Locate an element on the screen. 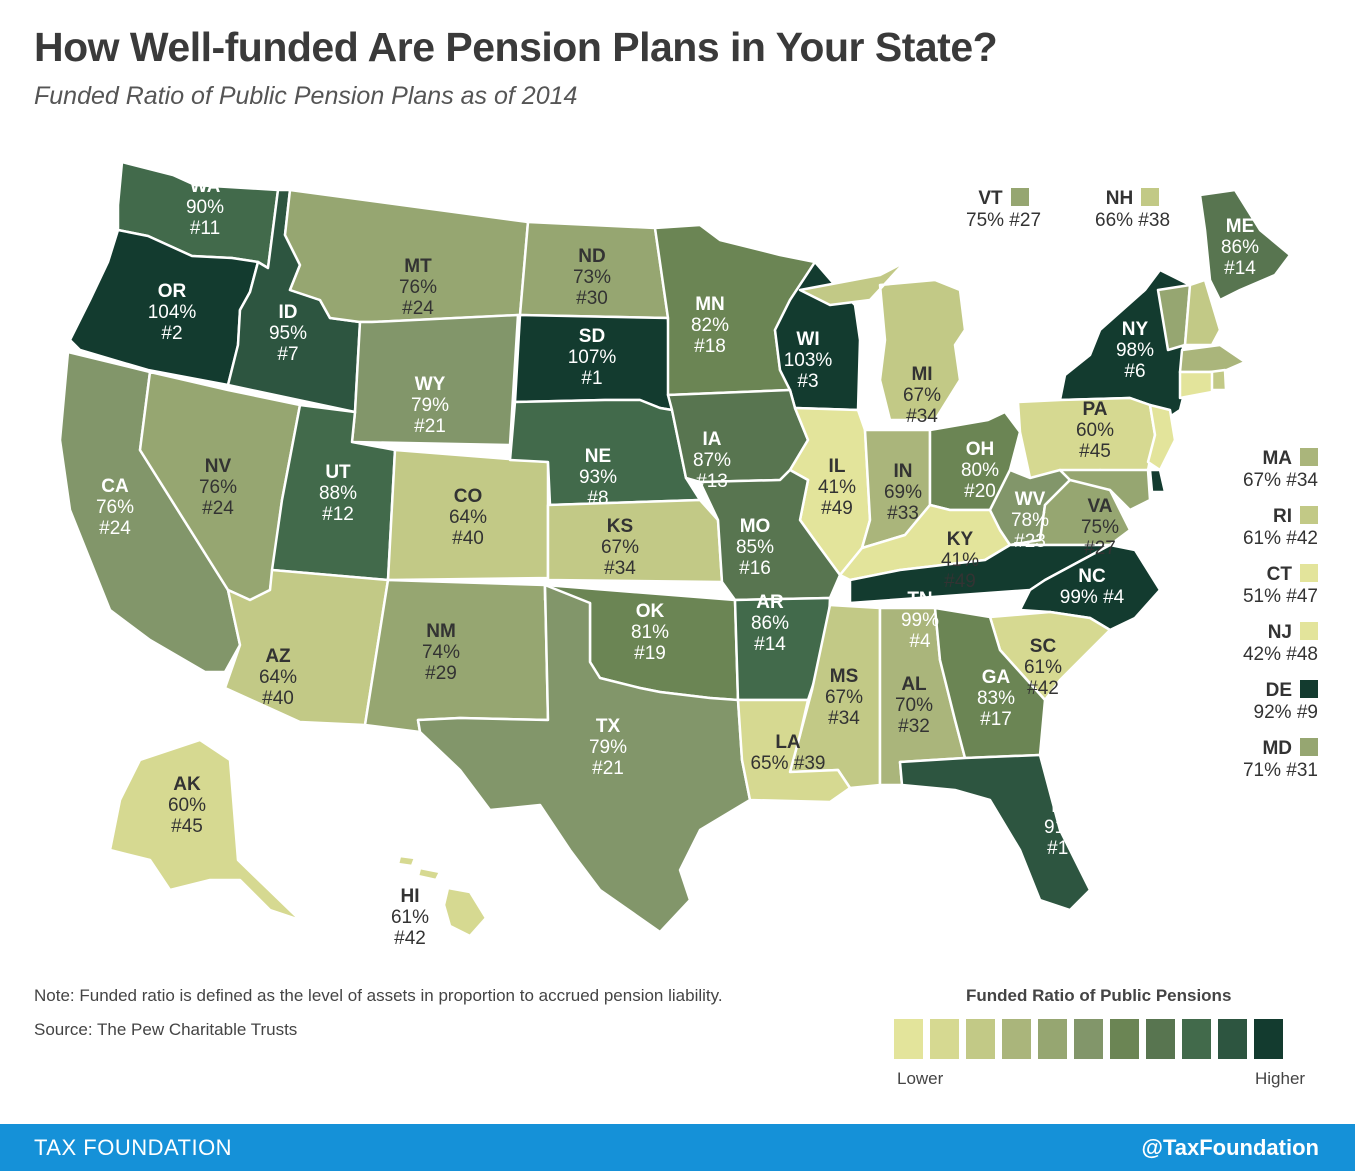 The height and width of the screenshot is (1171, 1355). label-ga-rank: #17 is located at coordinates (996, 719).